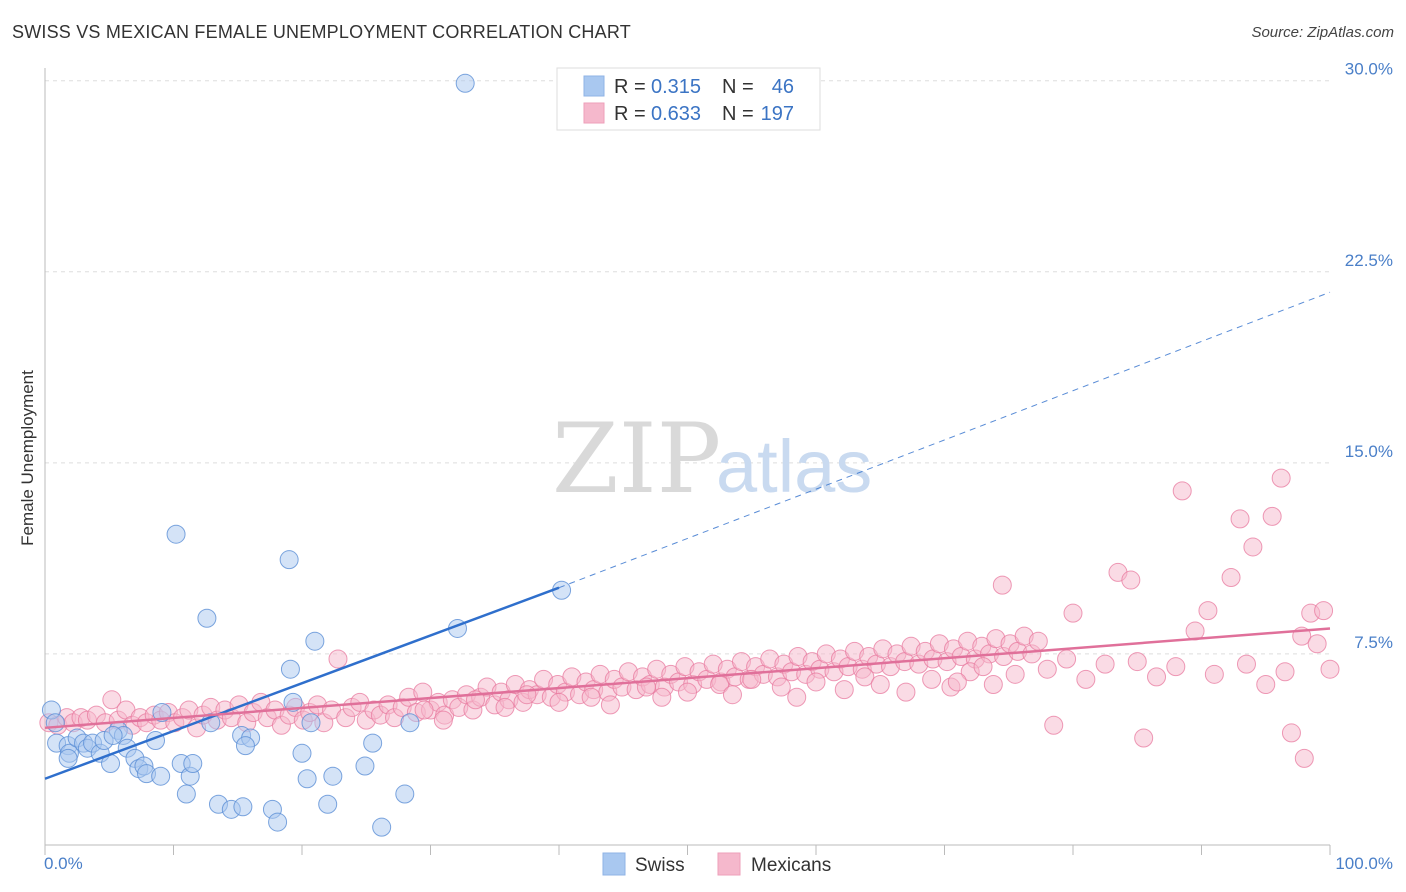  Describe the element at coordinates (791, 865) in the screenshot. I see `bottom-legend-mexicans: Mexicans` at that location.